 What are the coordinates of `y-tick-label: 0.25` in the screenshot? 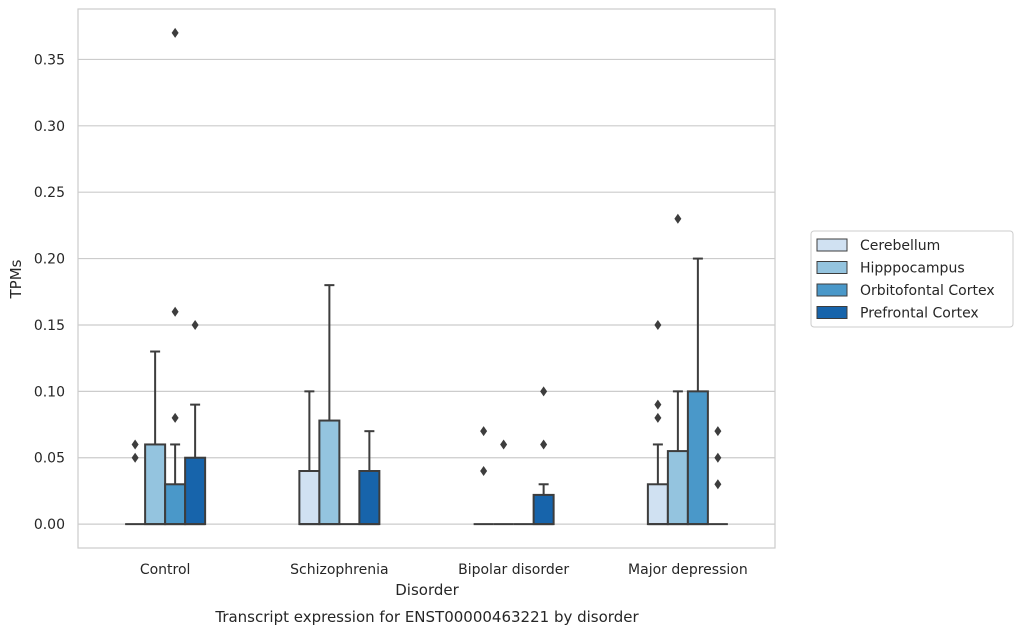 It's located at (49, 193).